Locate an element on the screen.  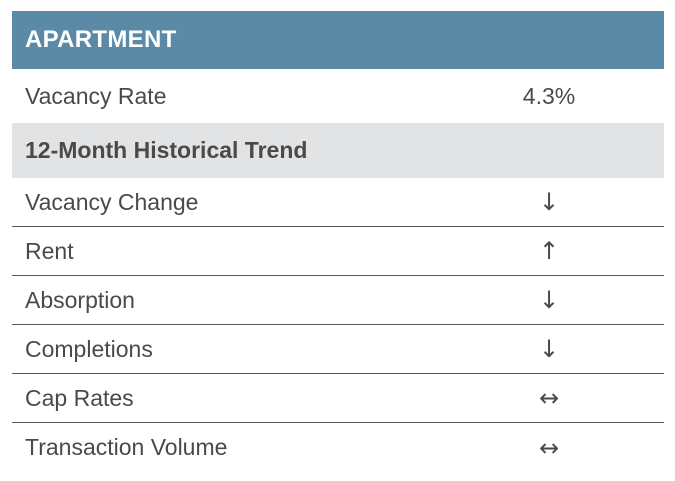
trend-row-transaction-volume: Transaction Volume ↔ is located at coordinates (338, 447).